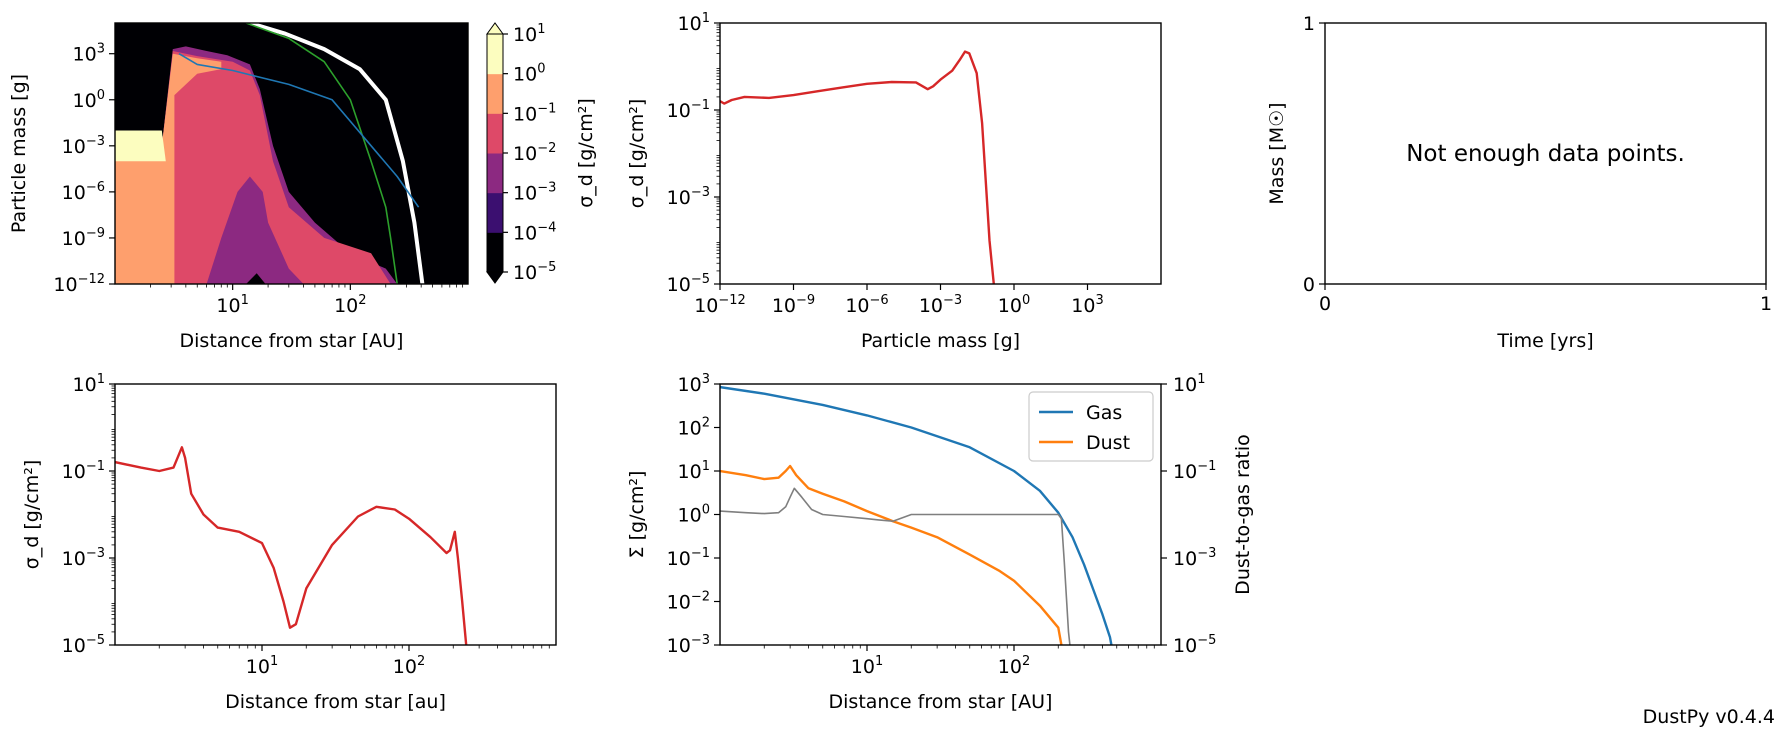 The width and height of the screenshot is (1789, 741). I want to click on colorbar-tick-label: 10⁻¹, so click(534, 113).